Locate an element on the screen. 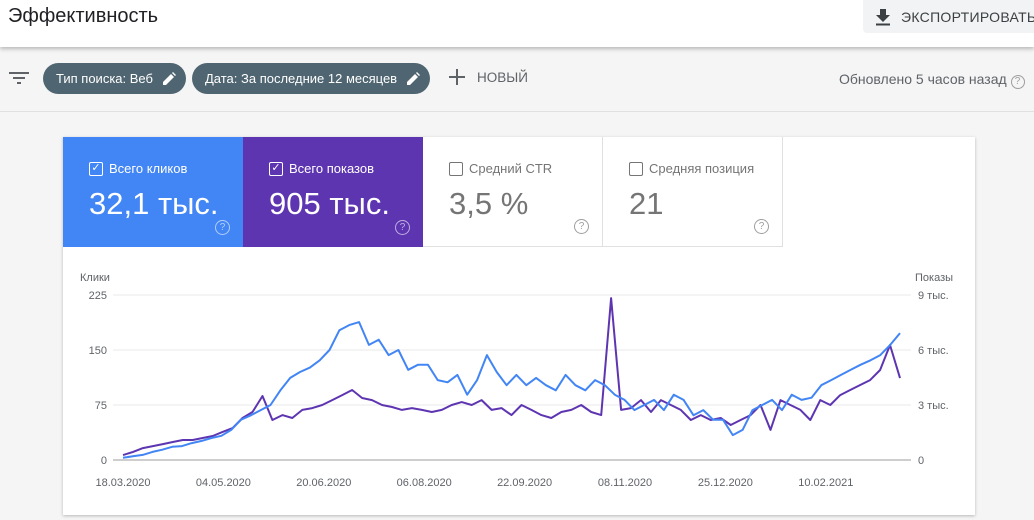 Image resolution: width=1034 pixels, height=520 pixels. metric-value: 32,1 тыс. is located at coordinates (154, 203).